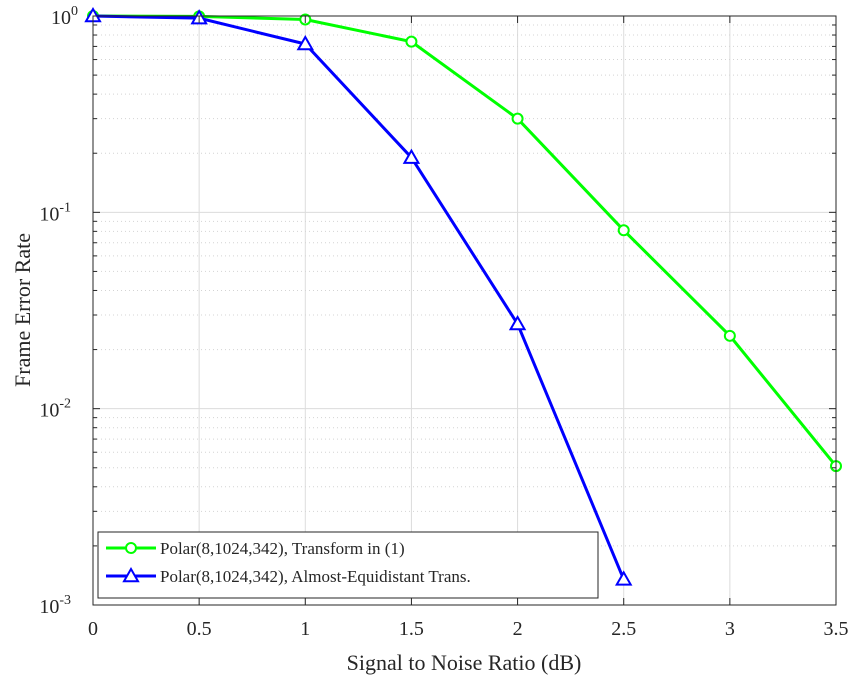 The width and height of the screenshot is (852, 679). What do you see at coordinates (518, 629) in the screenshot?
I see `x-tick-label: 2` at bounding box center [518, 629].